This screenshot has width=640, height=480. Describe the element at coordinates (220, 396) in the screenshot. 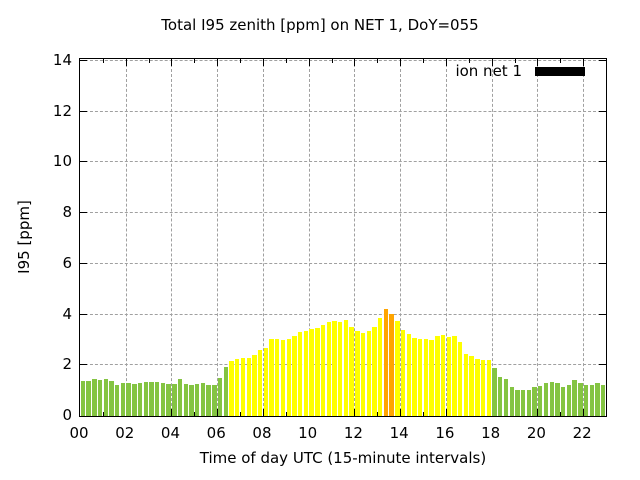

I see `bar-06:00` at that location.